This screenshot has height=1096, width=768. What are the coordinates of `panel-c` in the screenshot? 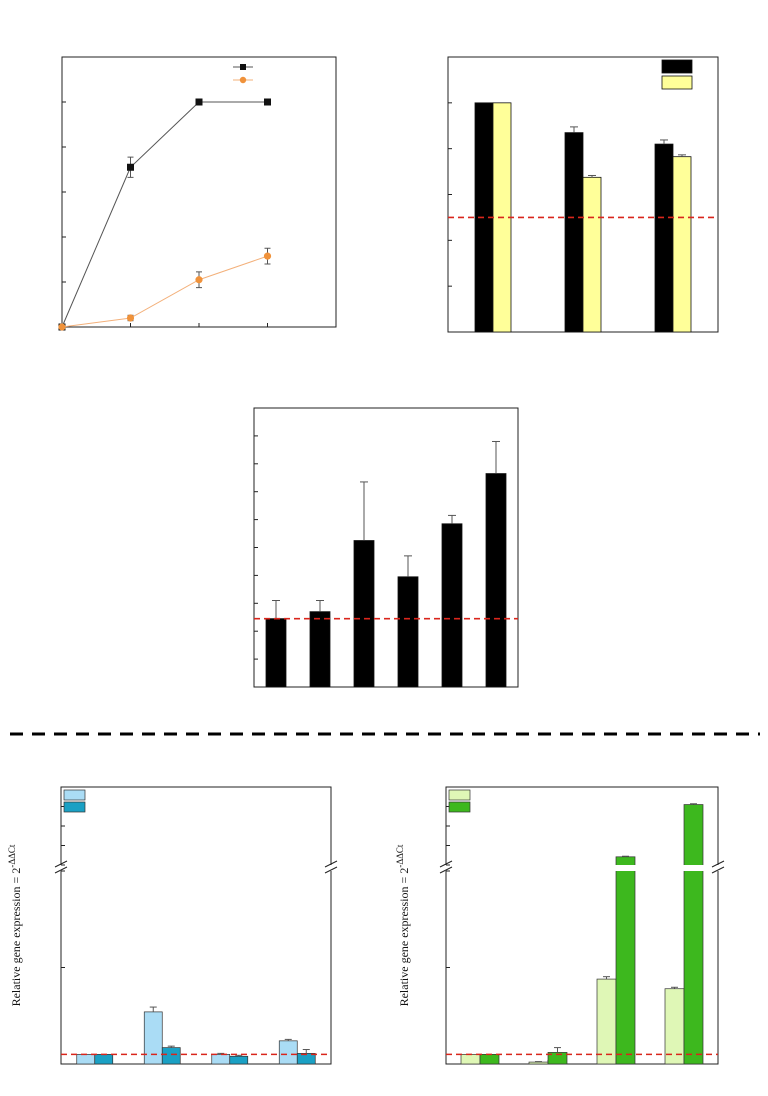 It's located at (386, 547).